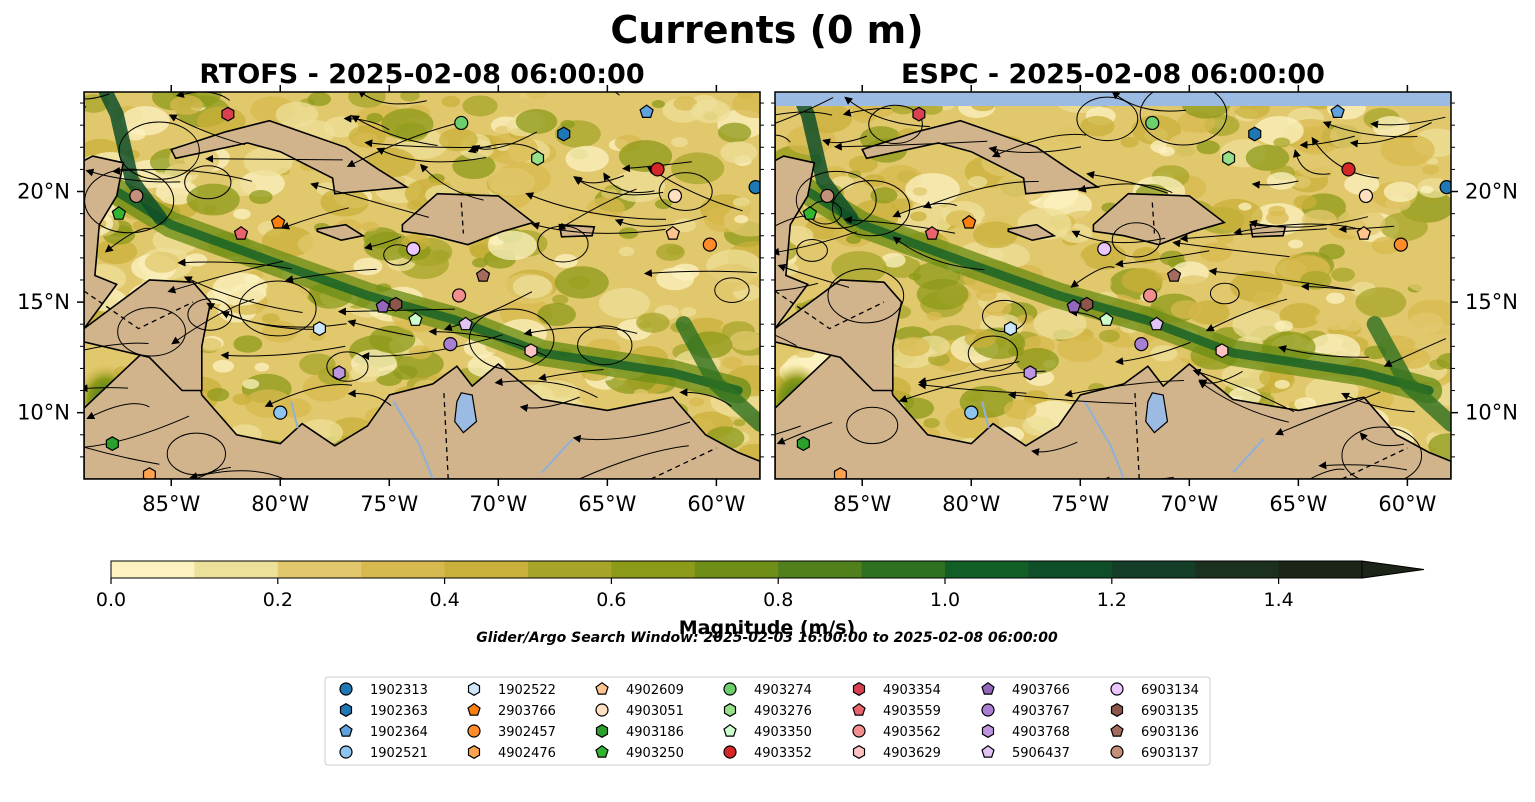 The height and width of the screenshot is (802, 1535). I want to click on colorbar-tick-label: 0.6, so click(611, 600).